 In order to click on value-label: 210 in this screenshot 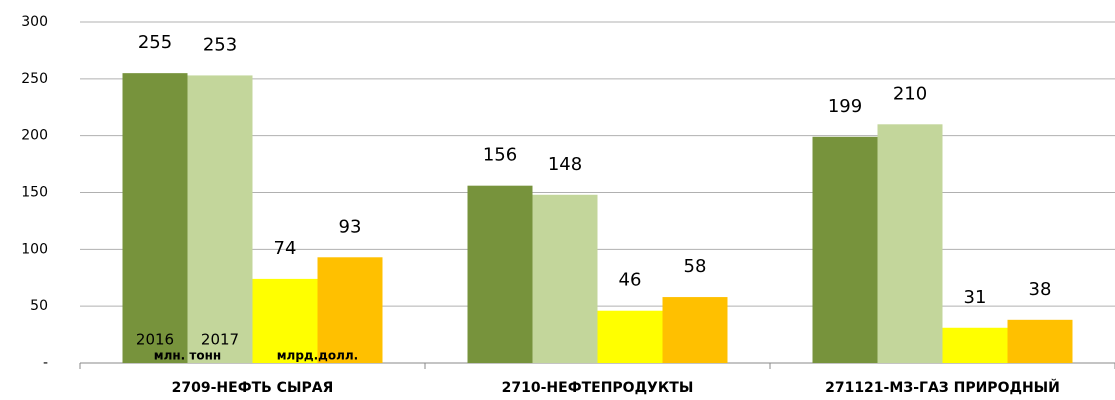, I will do `click(910, 93)`.